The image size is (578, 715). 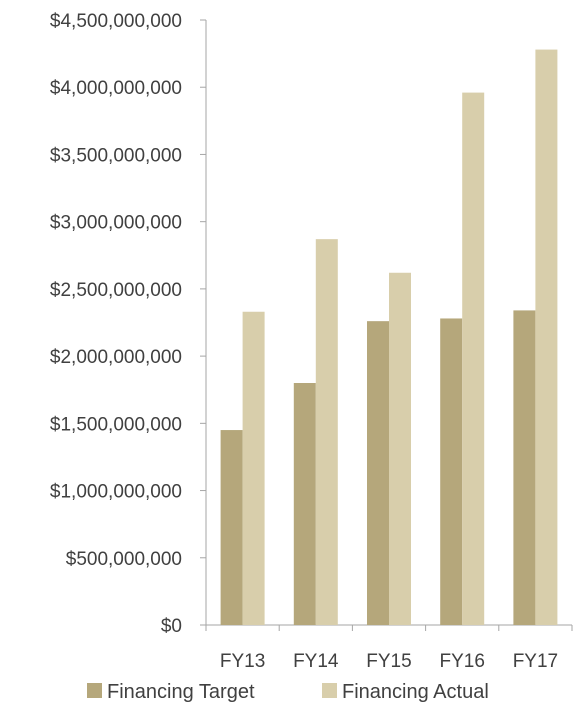 What do you see at coordinates (329, 690) in the screenshot?
I see `legend-swatch-financing-actual` at bounding box center [329, 690].